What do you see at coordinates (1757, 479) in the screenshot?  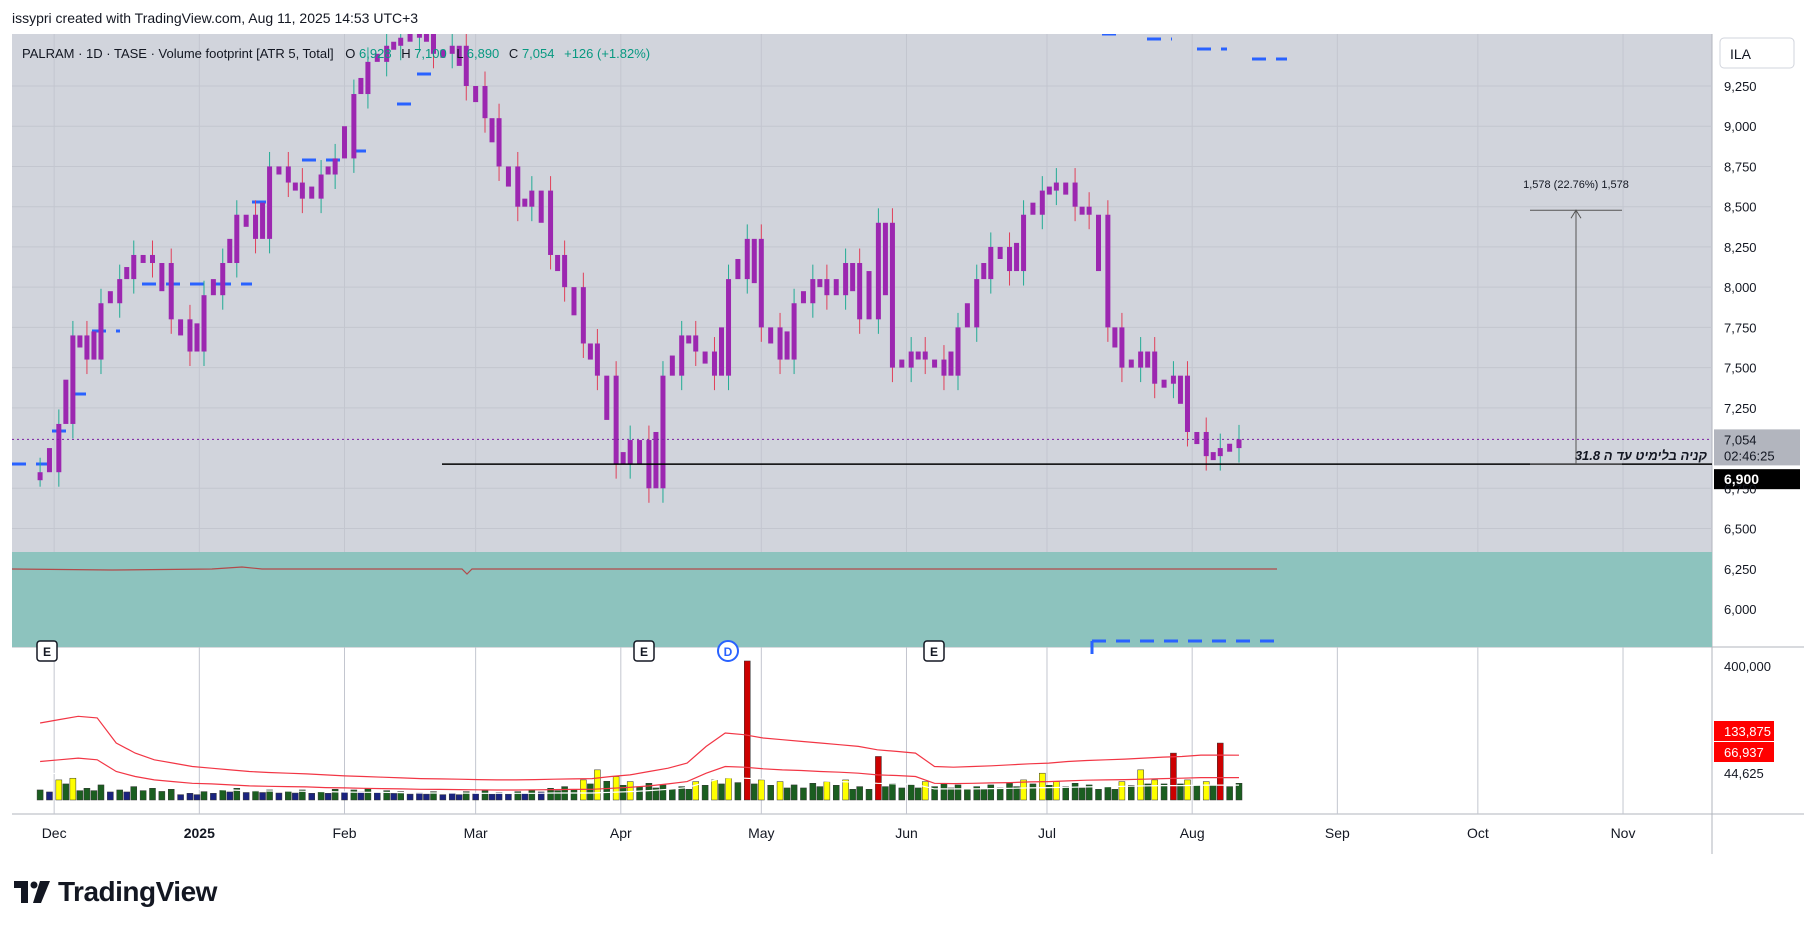 I see `level-badge` at bounding box center [1757, 479].